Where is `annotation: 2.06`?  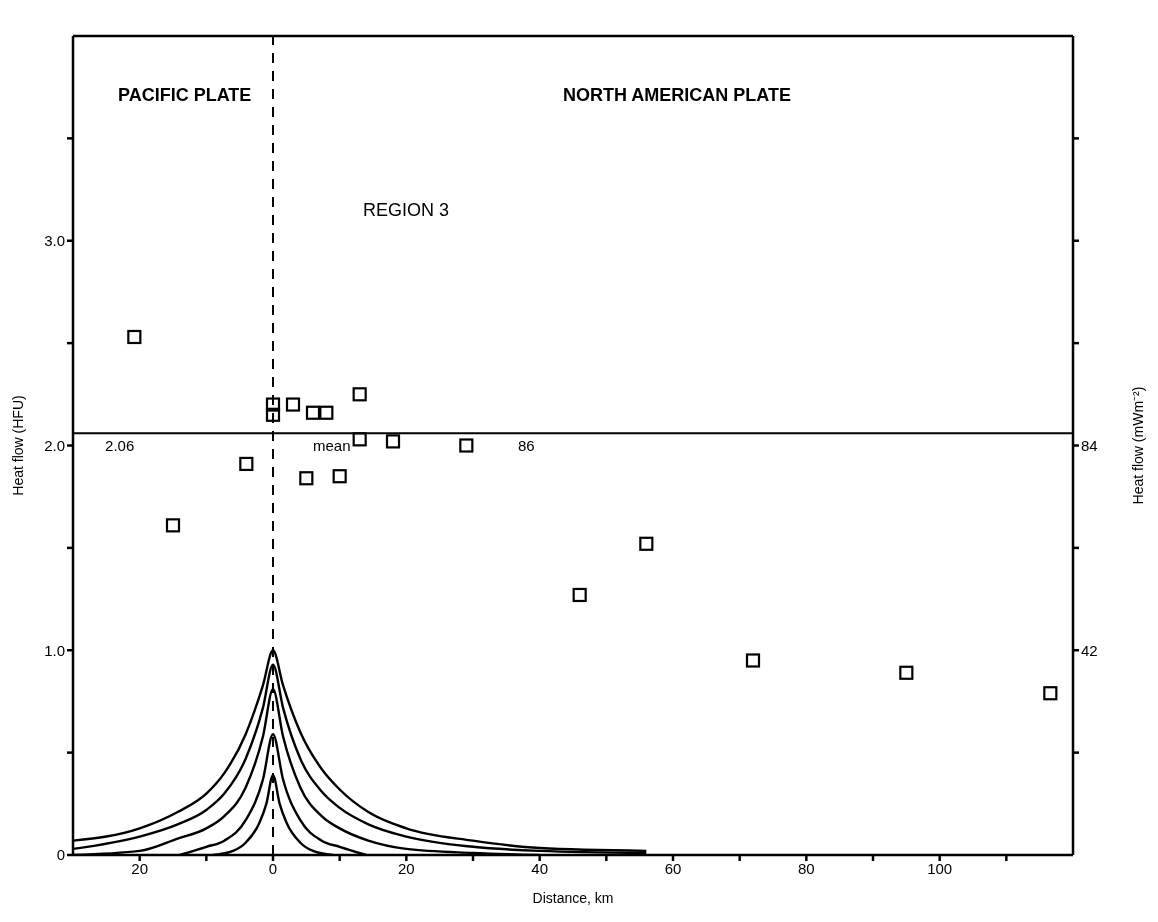 annotation: 2.06 is located at coordinates (120, 446).